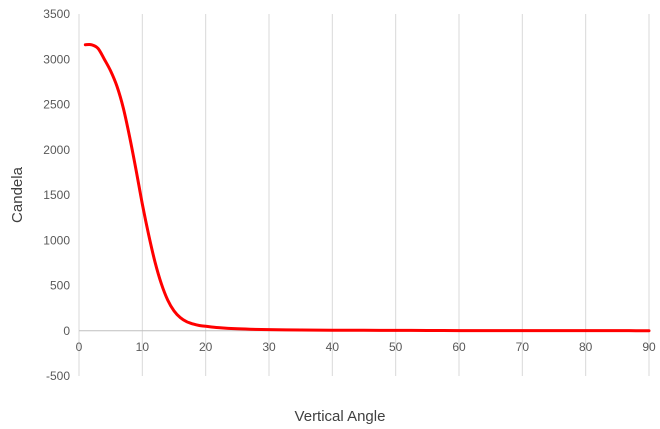 This screenshot has height=429, width=660. Describe the element at coordinates (56, 240) in the screenshot. I see `y-tick-label-1000: 1000` at that location.